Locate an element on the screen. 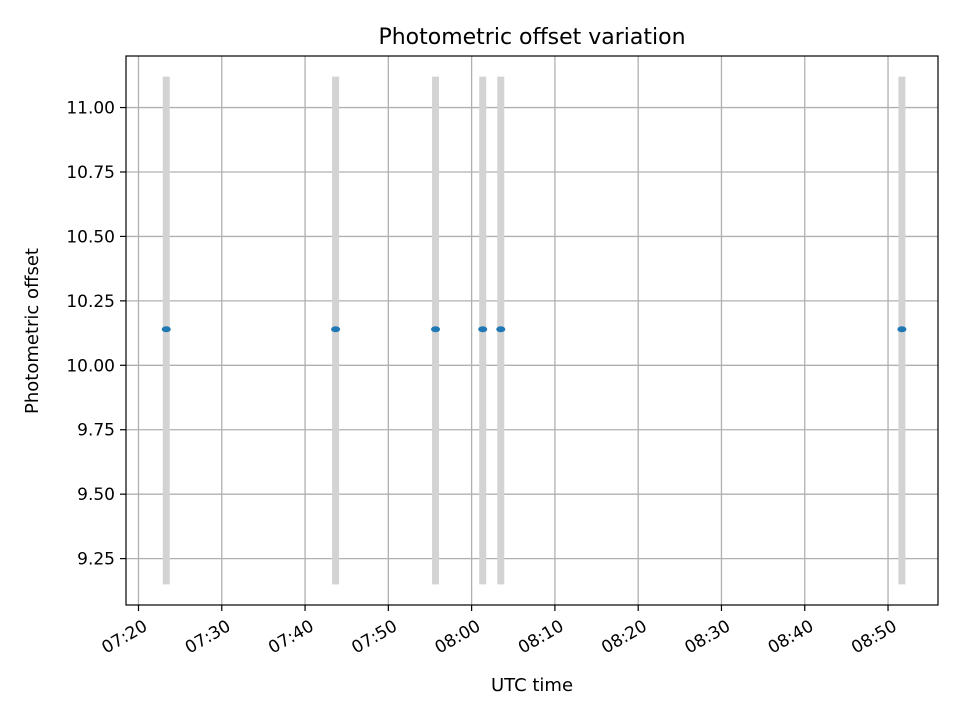 The height and width of the screenshot is (720, 960). y-tick-label: 10.50 is located at coordinates (90, 237).